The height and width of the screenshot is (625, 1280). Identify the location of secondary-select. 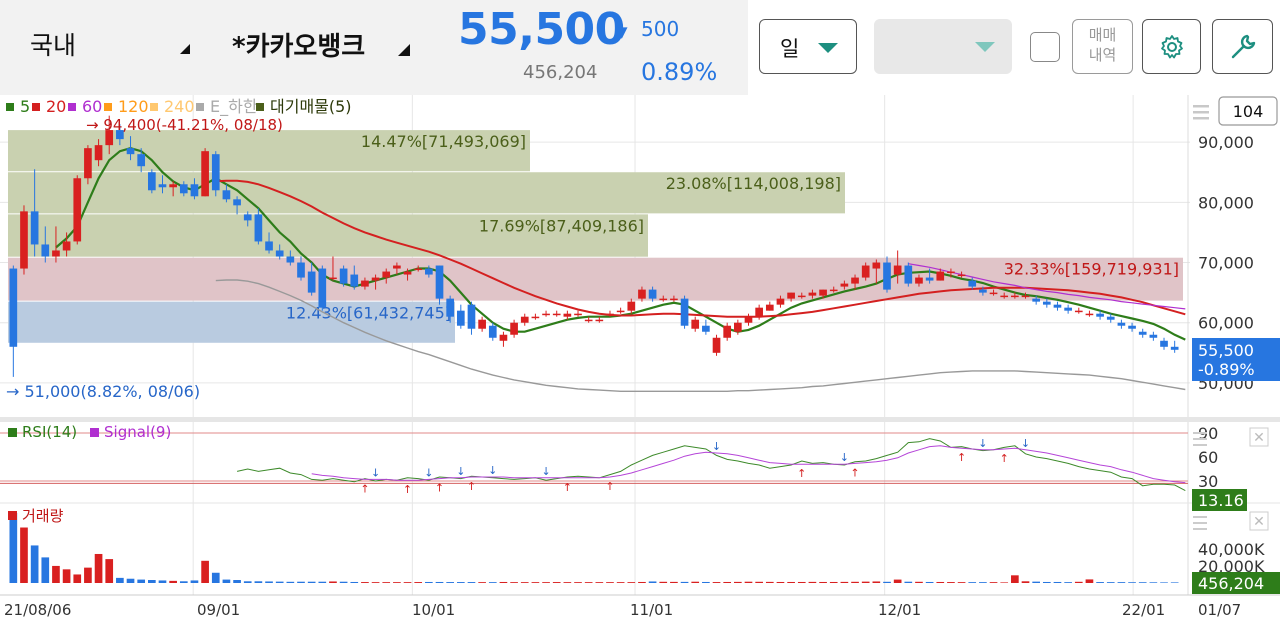
(943, 46).